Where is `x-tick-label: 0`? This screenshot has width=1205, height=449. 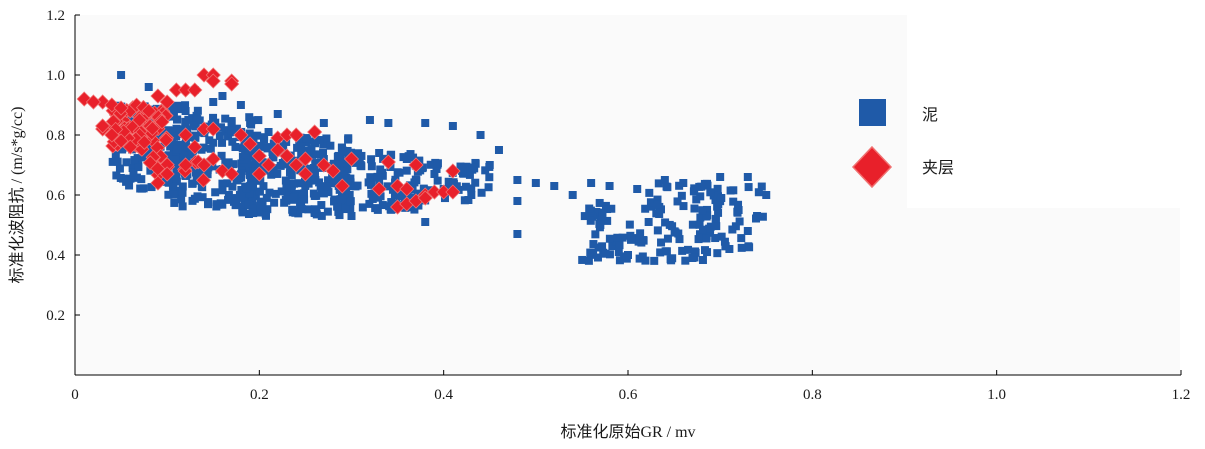 x-tick-label: 0 is located at coordinates (75, 395).